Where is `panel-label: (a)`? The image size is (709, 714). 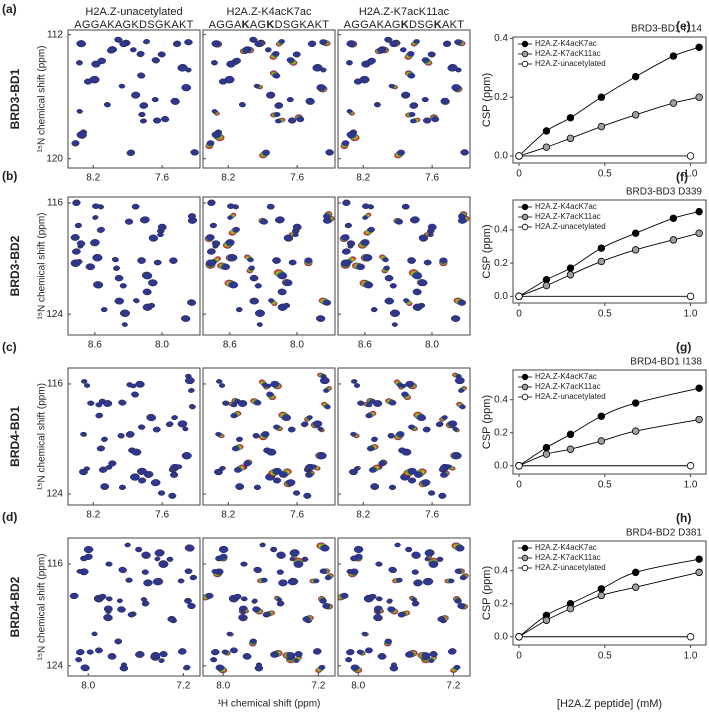 panel-label: (a) is located at coordinates (9, 9).